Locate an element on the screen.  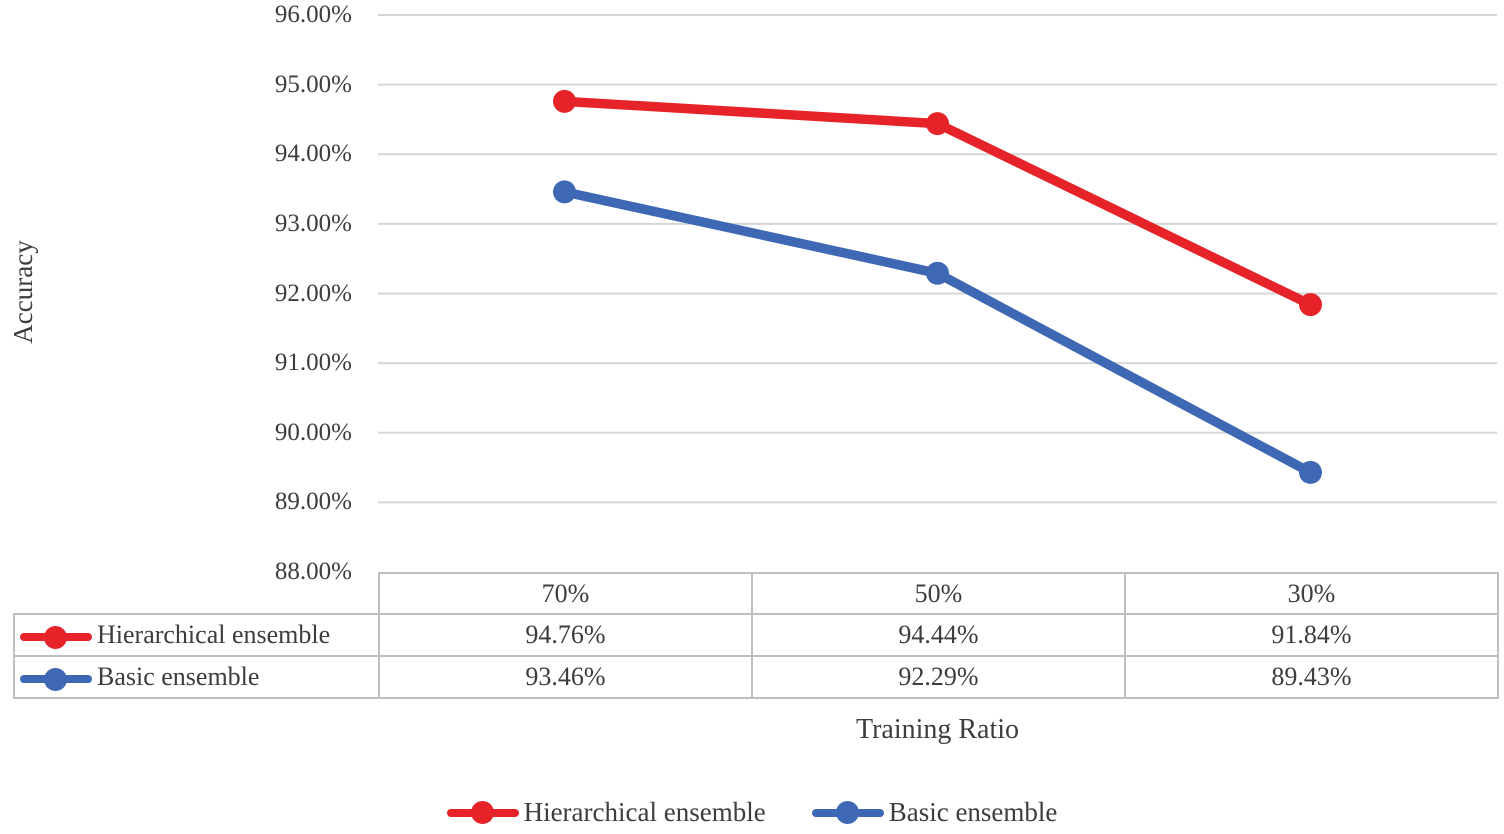
y-tick-label: 88.00% is located at coordinates (313, 571).